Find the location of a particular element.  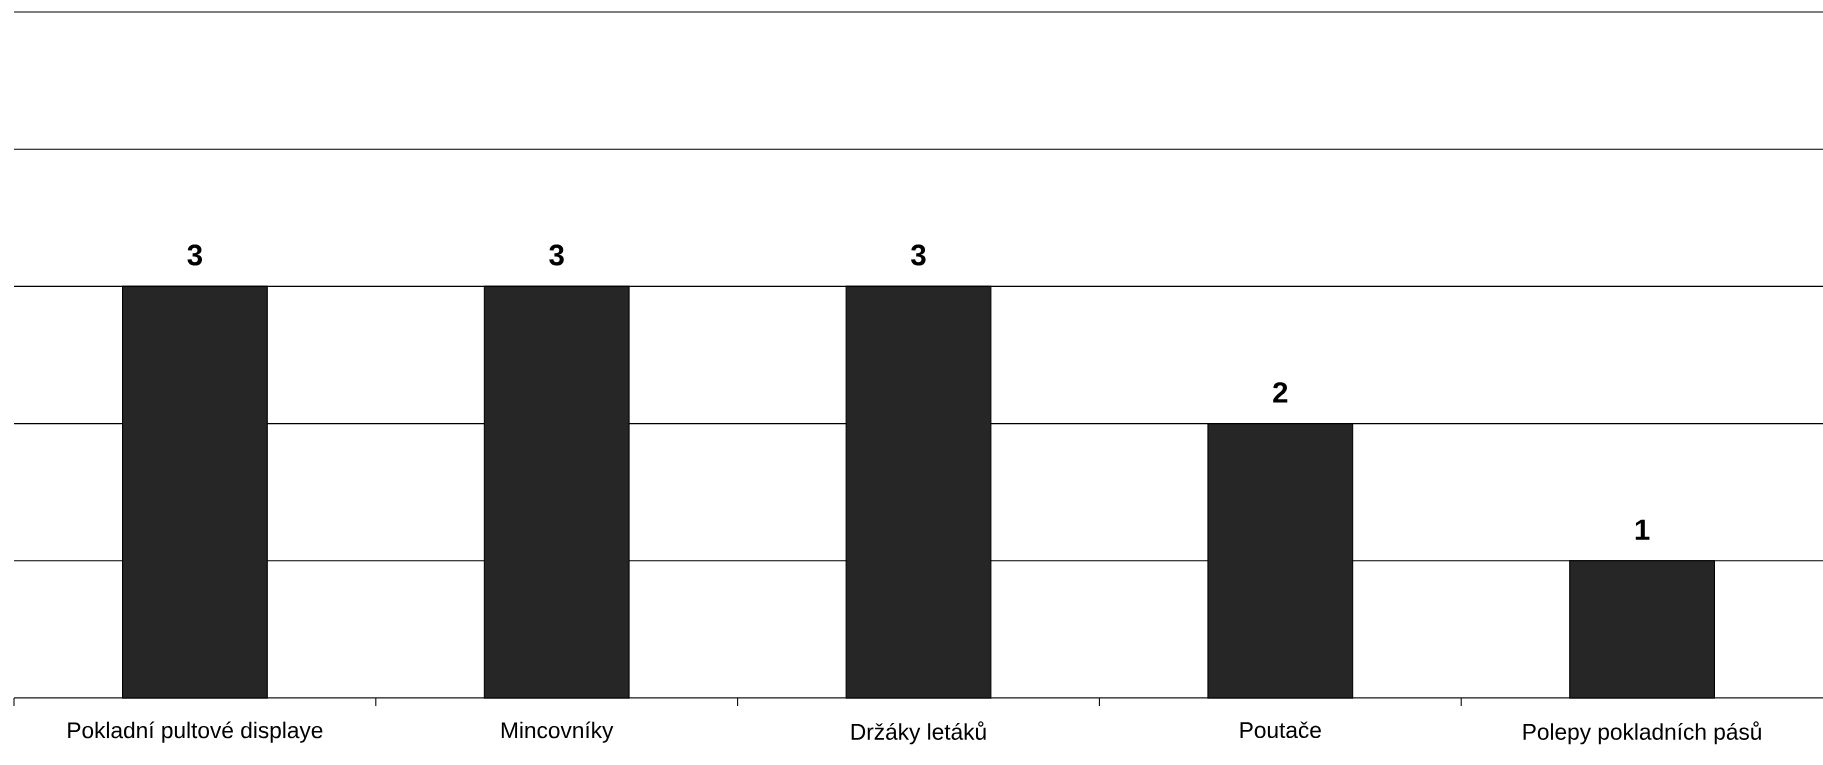

data-label: 2 is located at coordinates (1280, 392).